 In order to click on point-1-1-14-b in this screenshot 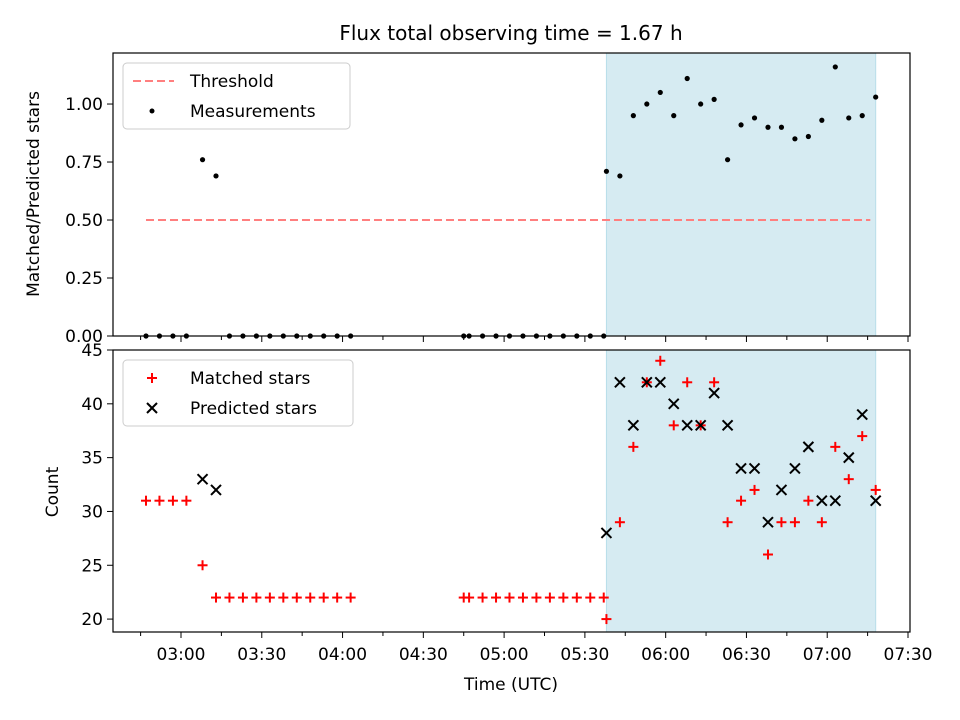, I will do `click(768, 522)`.